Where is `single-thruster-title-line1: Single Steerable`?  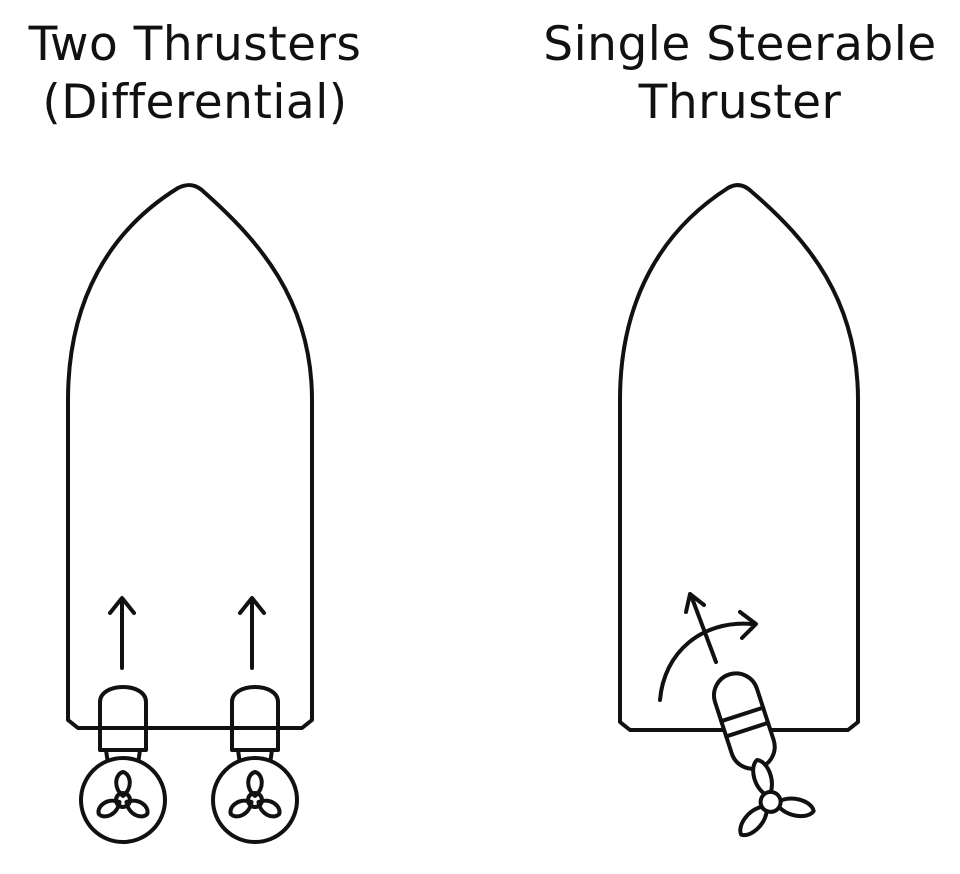
single-thruster-title-line1: Single Steerable is located at coordinates (740, 44).